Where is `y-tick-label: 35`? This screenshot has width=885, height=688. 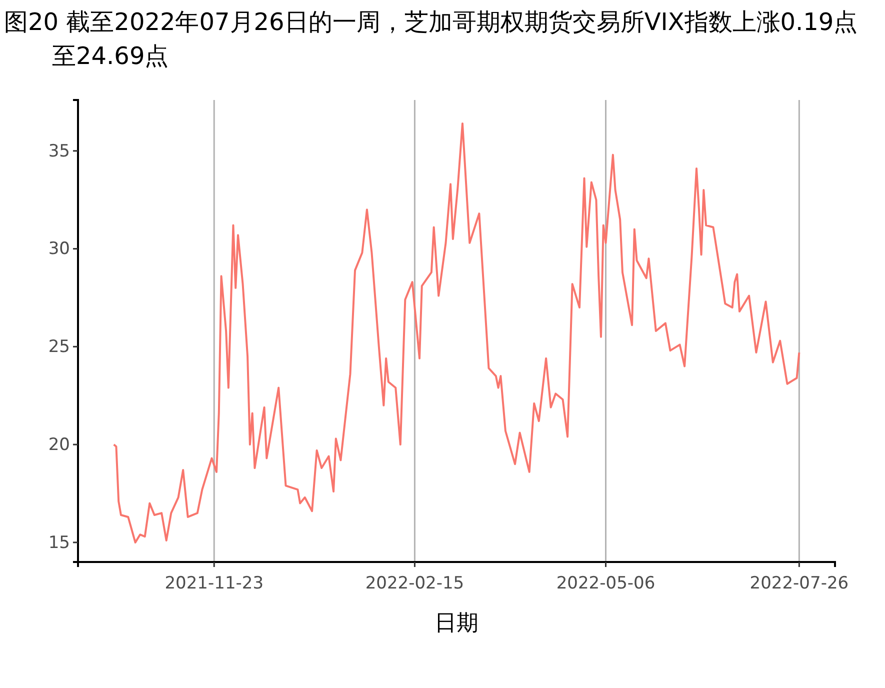 y-tick-label: 35 is located at coordinates (59, 151).